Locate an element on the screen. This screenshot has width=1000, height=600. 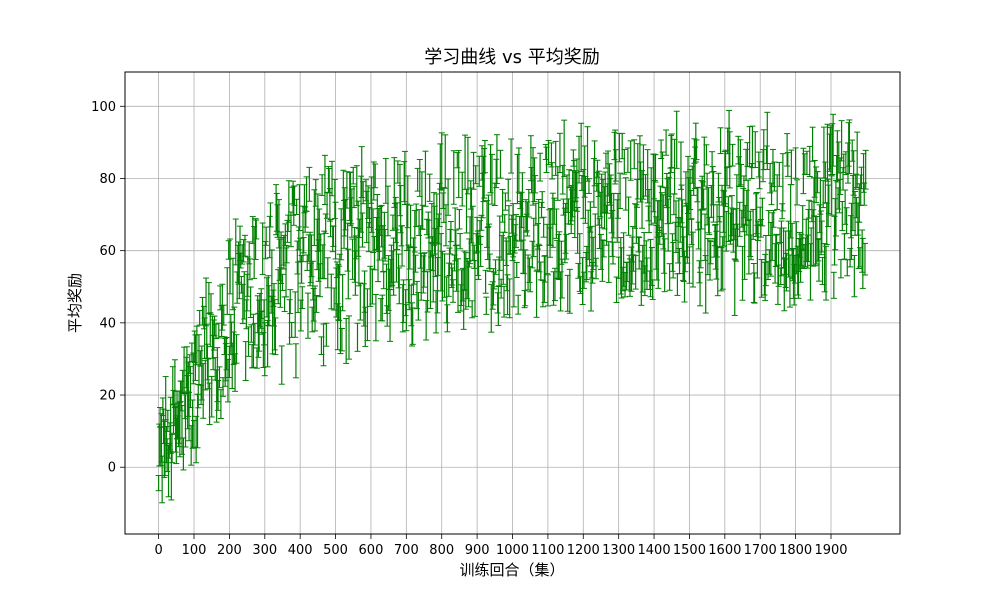
x-tick-label: 800 is located at coordinates (441, 550).